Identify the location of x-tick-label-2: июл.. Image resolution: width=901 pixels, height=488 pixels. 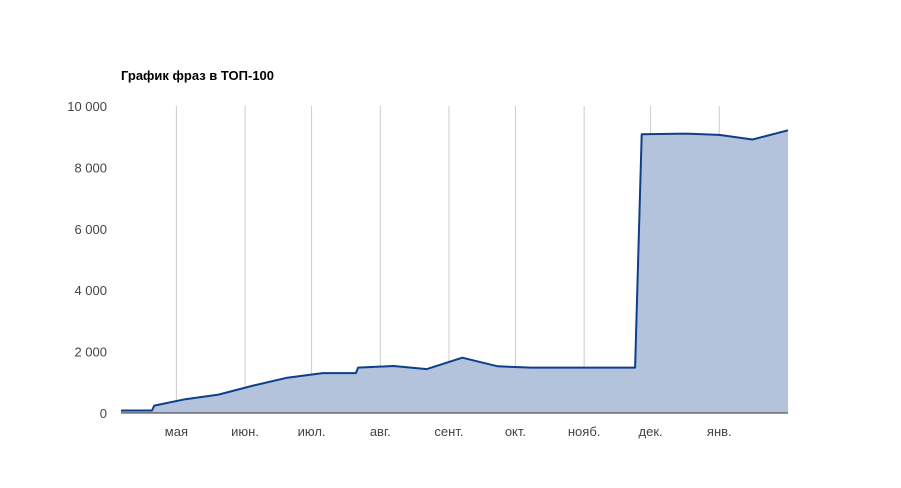
(312, 431).